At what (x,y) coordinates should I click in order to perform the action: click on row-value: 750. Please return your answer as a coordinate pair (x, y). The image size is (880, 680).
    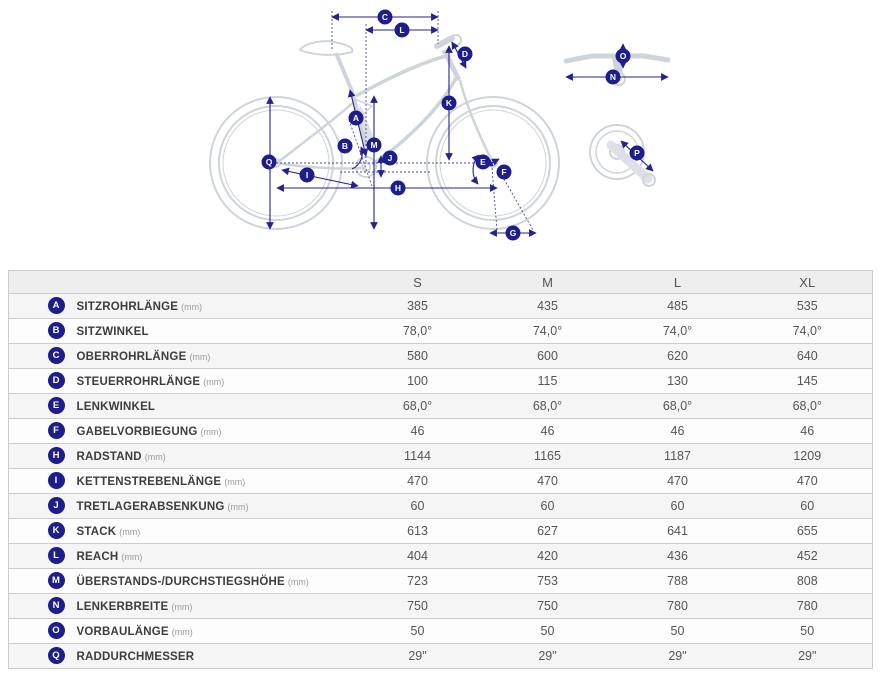
    Looking at the image, I should click on (547, 606).